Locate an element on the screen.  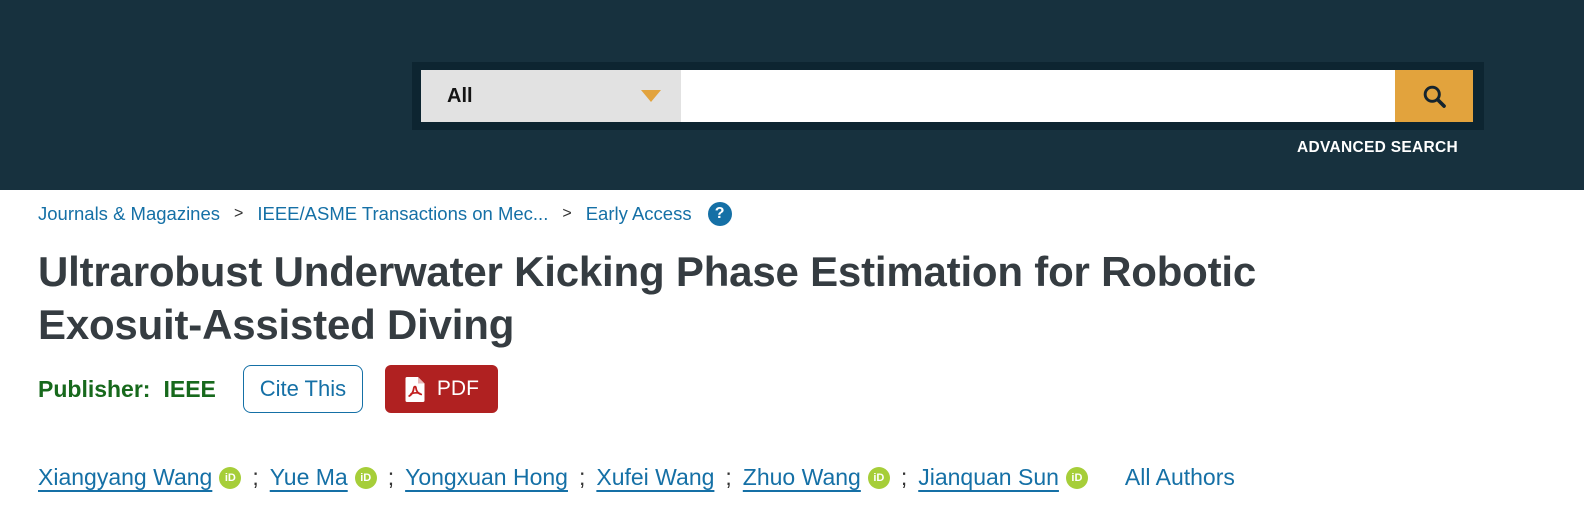
publisher-name: IEEE is located at coordinates (189, 388).